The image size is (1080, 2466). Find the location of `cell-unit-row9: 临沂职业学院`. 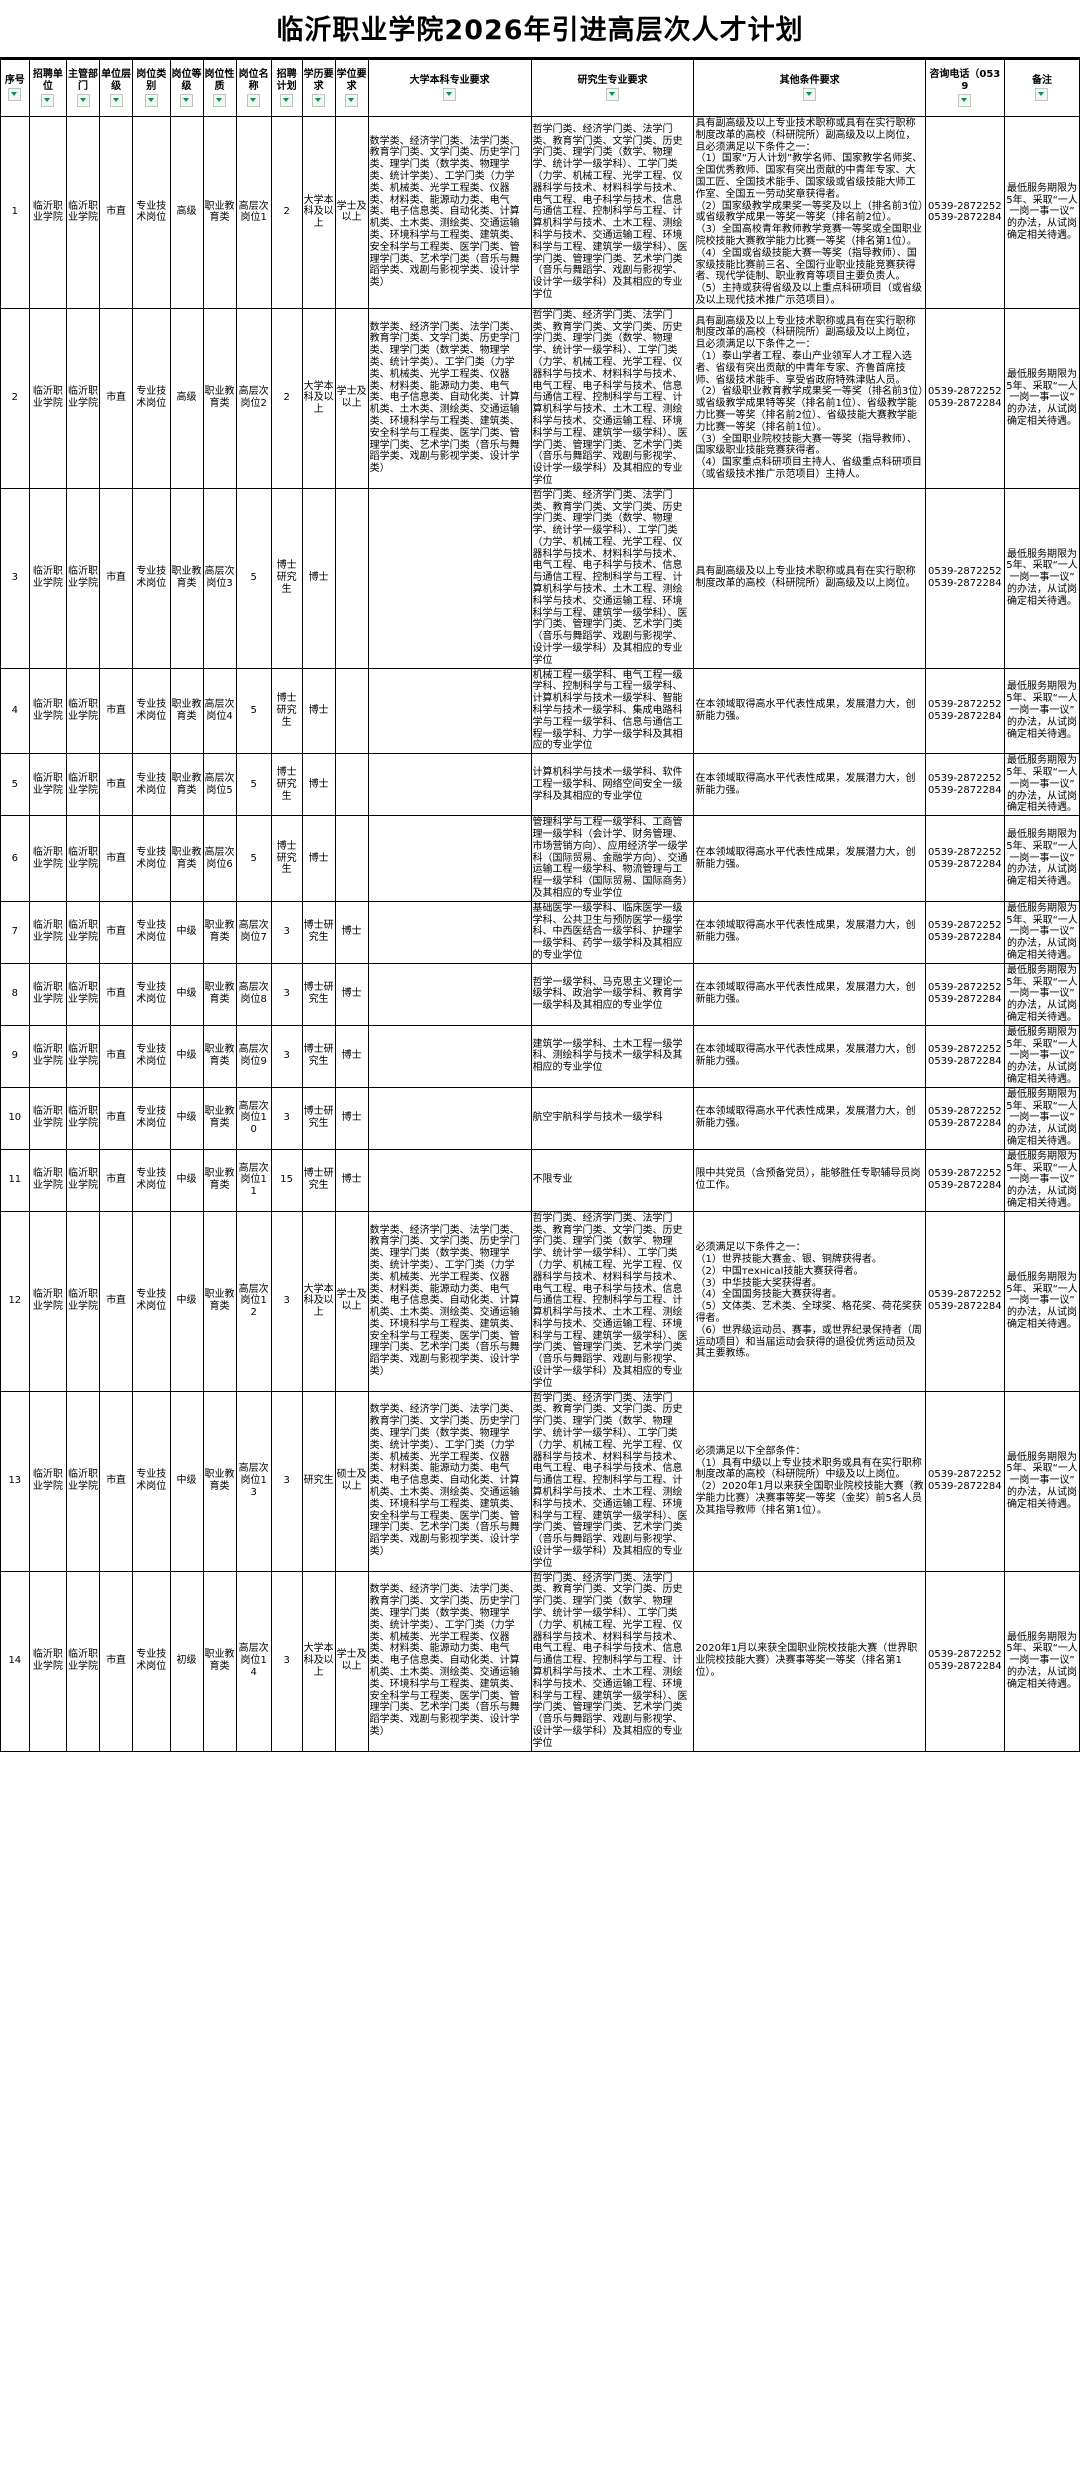

cell-unit-row9: 临沂职业学院 is located at coordinates (48, 1056).